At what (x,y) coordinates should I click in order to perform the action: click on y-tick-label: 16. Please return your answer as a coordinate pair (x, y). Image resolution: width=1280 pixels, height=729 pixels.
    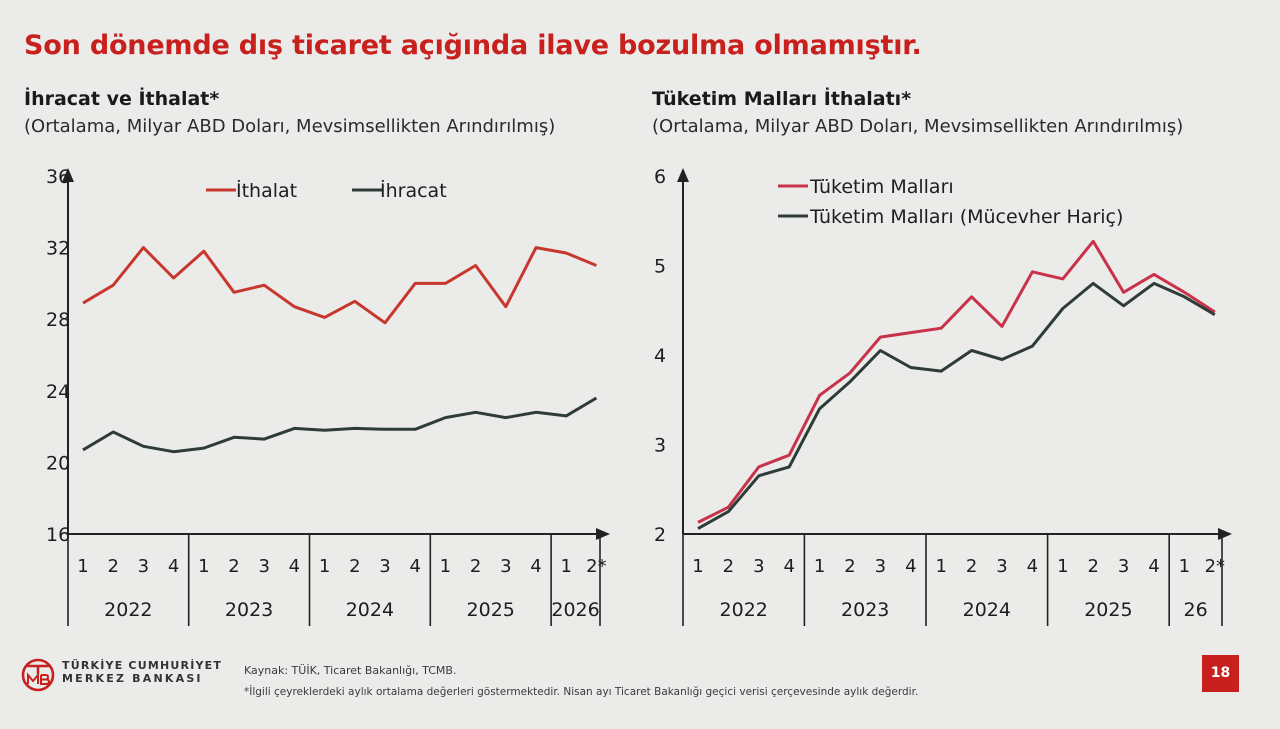
    Looking at the image, I should click on (58, 535).